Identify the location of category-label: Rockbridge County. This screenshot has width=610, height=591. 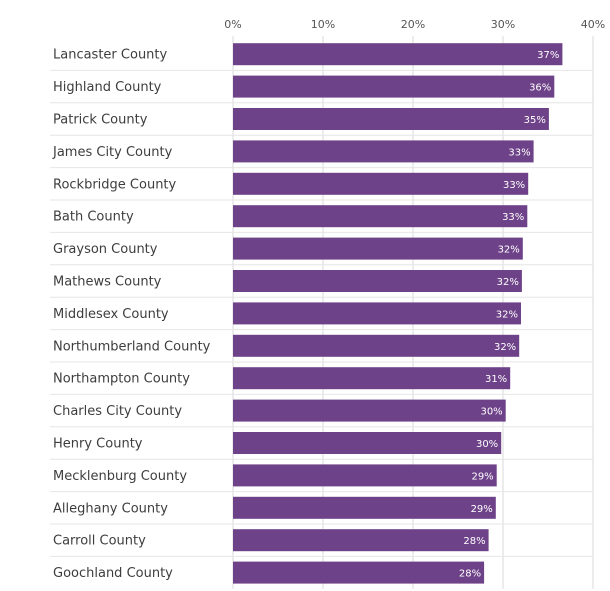
(115, 184).